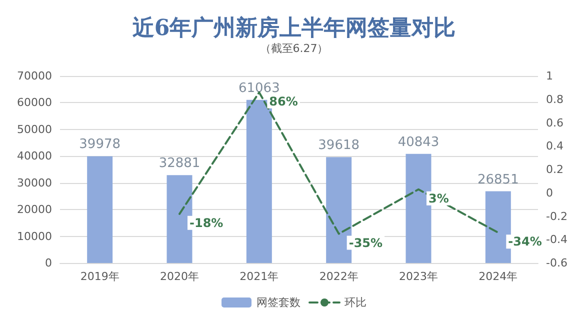 This screenshot has height=323, width=588. Describe the element at coordinates (48, 263) in the screenshot. I see `y-tick-label: 0` at that location.